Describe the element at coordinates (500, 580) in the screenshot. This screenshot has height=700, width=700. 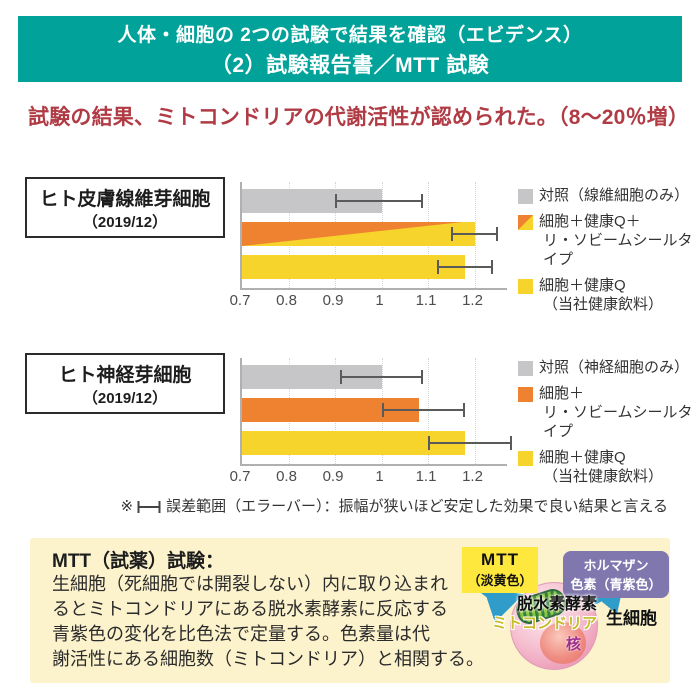
I see `mtt-label-line2: （淡黄色）` at that location.